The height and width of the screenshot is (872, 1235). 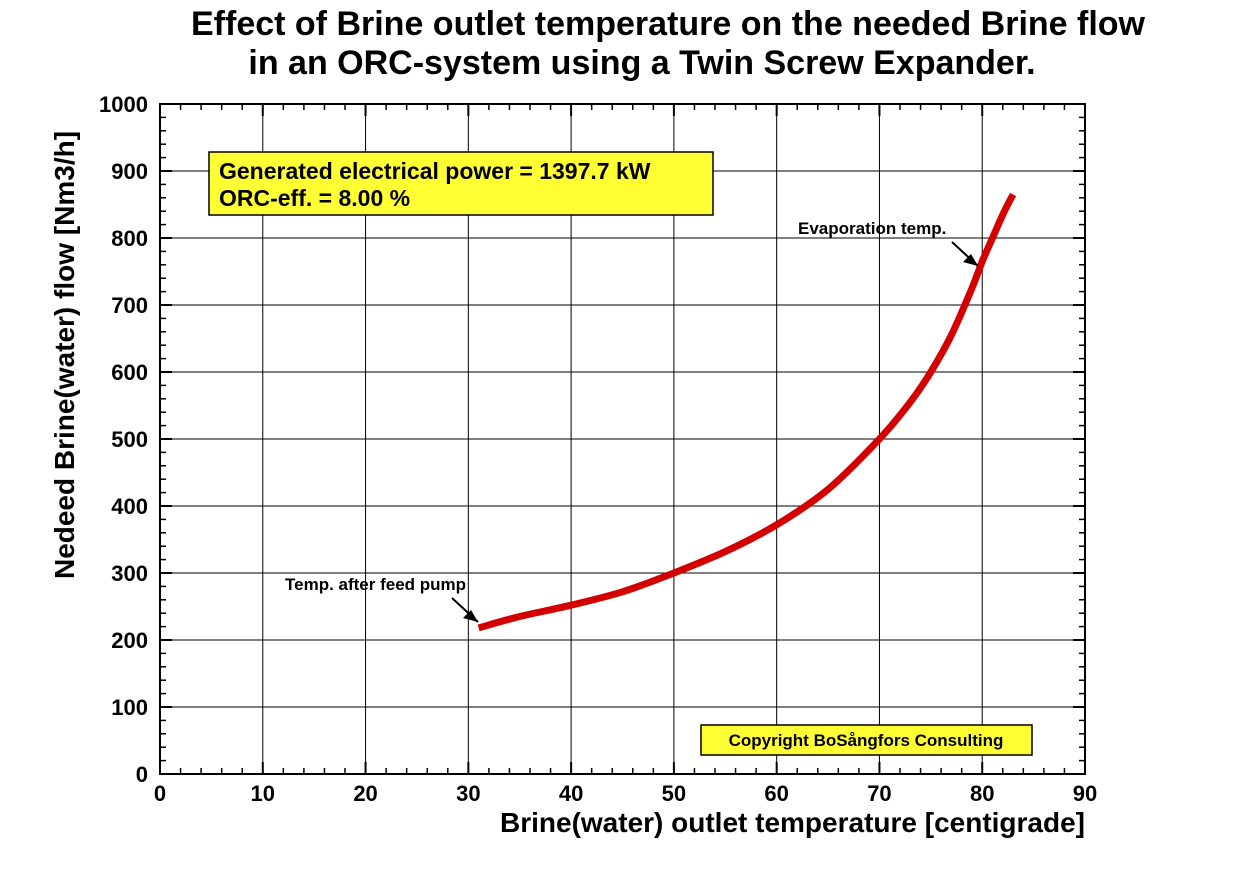 I want to click on y-tick-label: 100, so click(x=129, y=707).